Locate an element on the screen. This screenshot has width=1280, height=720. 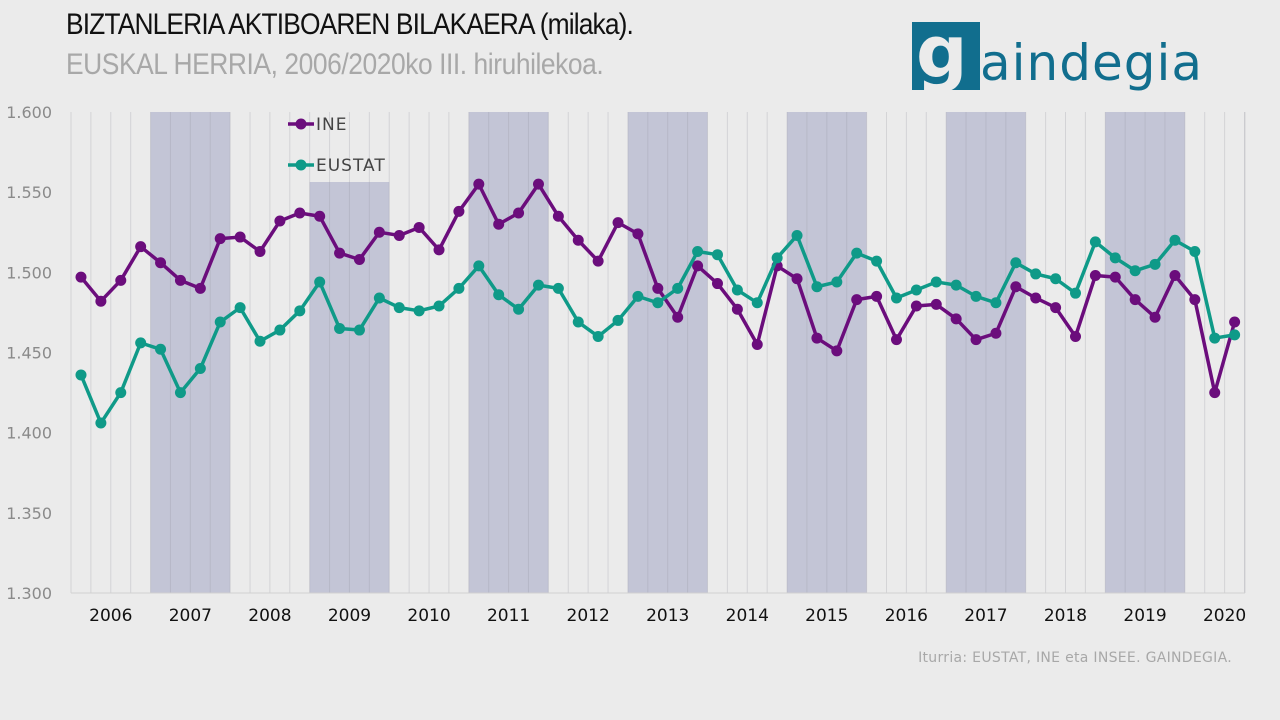
x-tick-label: 2014 is located at coordinates (747, 616).